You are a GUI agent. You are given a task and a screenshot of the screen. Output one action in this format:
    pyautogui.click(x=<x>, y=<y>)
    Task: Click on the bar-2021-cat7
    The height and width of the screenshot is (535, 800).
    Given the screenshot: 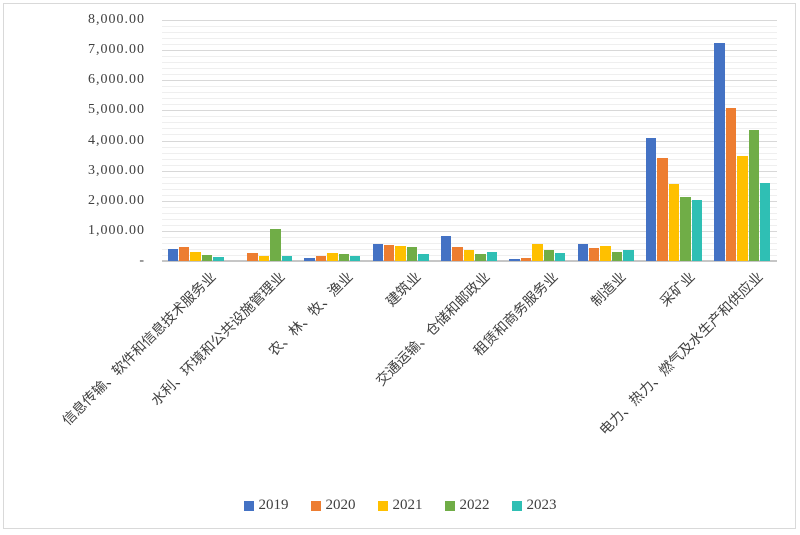 What is the action you would take?
    pyautogui.click(x=605, y=253)
    